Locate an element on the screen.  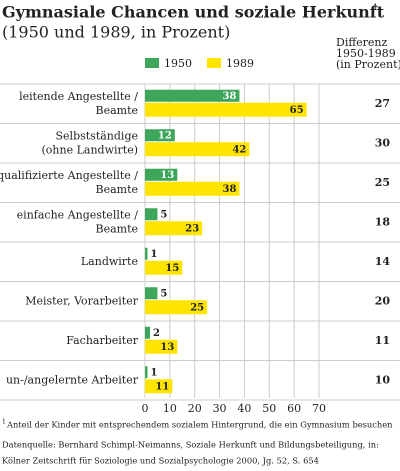
x-tick-label: 30 is located at coordinates (220, 408).